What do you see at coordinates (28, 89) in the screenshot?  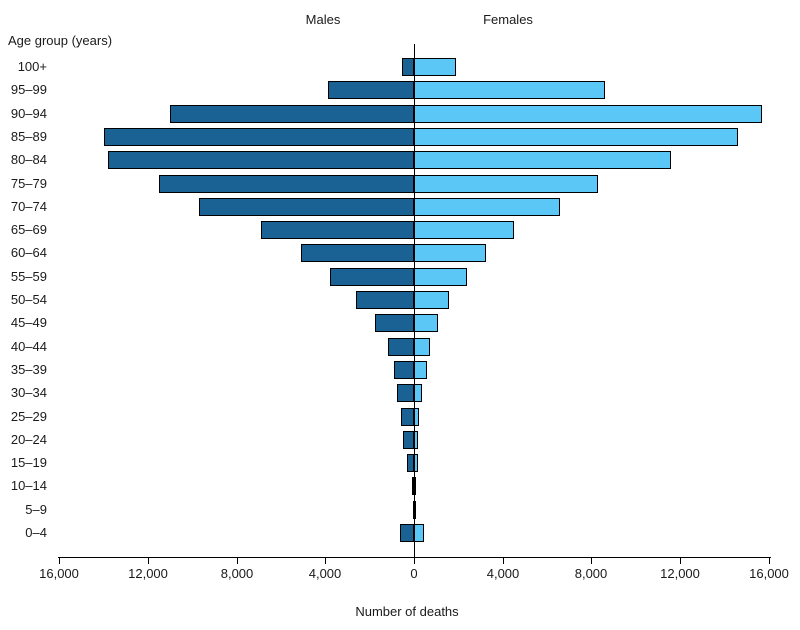 I see `age-group-label: 95–99` at bounding box center [28, 89].